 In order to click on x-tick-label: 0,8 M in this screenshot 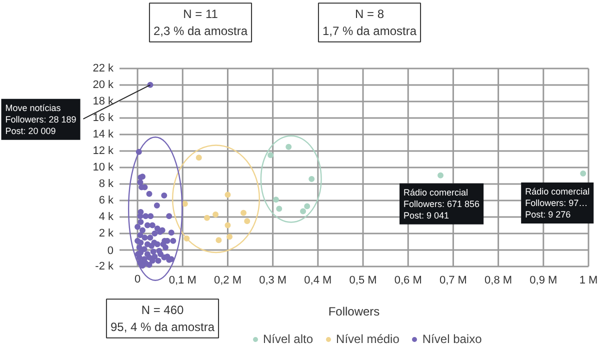, I will do `click(498, 280)`.